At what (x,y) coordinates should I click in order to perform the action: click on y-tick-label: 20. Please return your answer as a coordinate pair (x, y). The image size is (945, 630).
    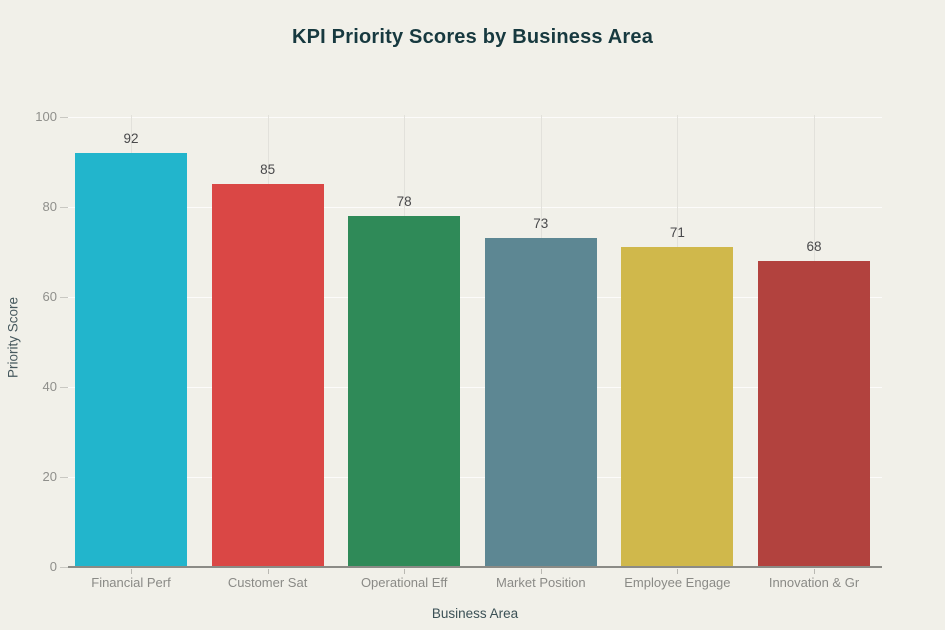
    Looking at the image, I should click on (49, 476).